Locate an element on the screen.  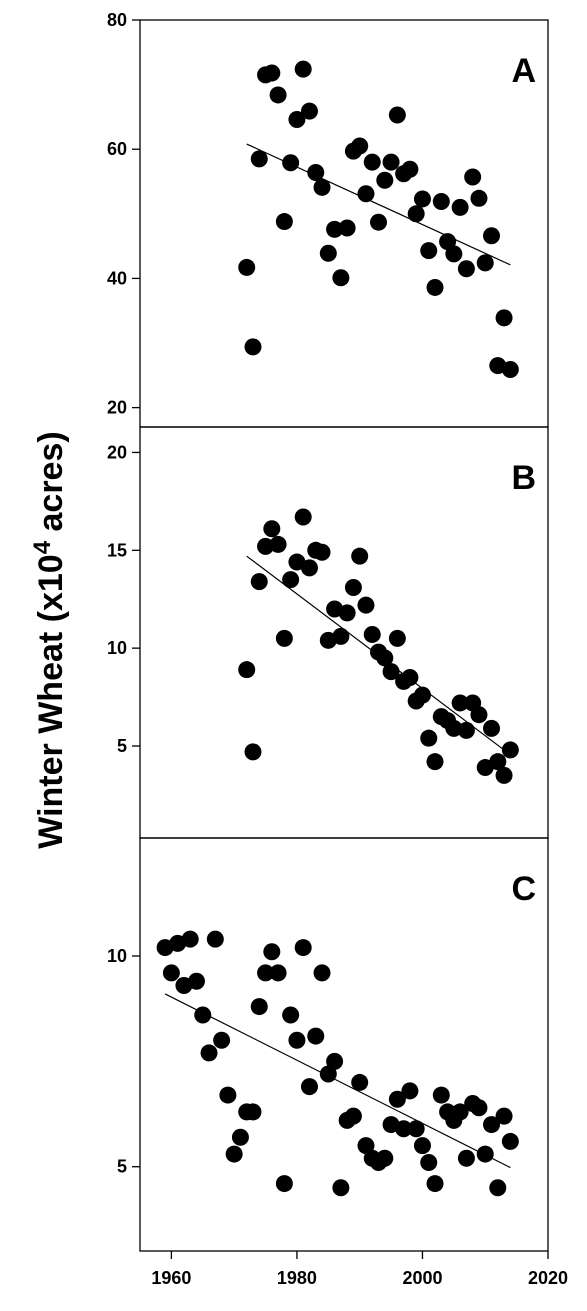
panel-a-point-2001 is located at coordinates (429, 251).